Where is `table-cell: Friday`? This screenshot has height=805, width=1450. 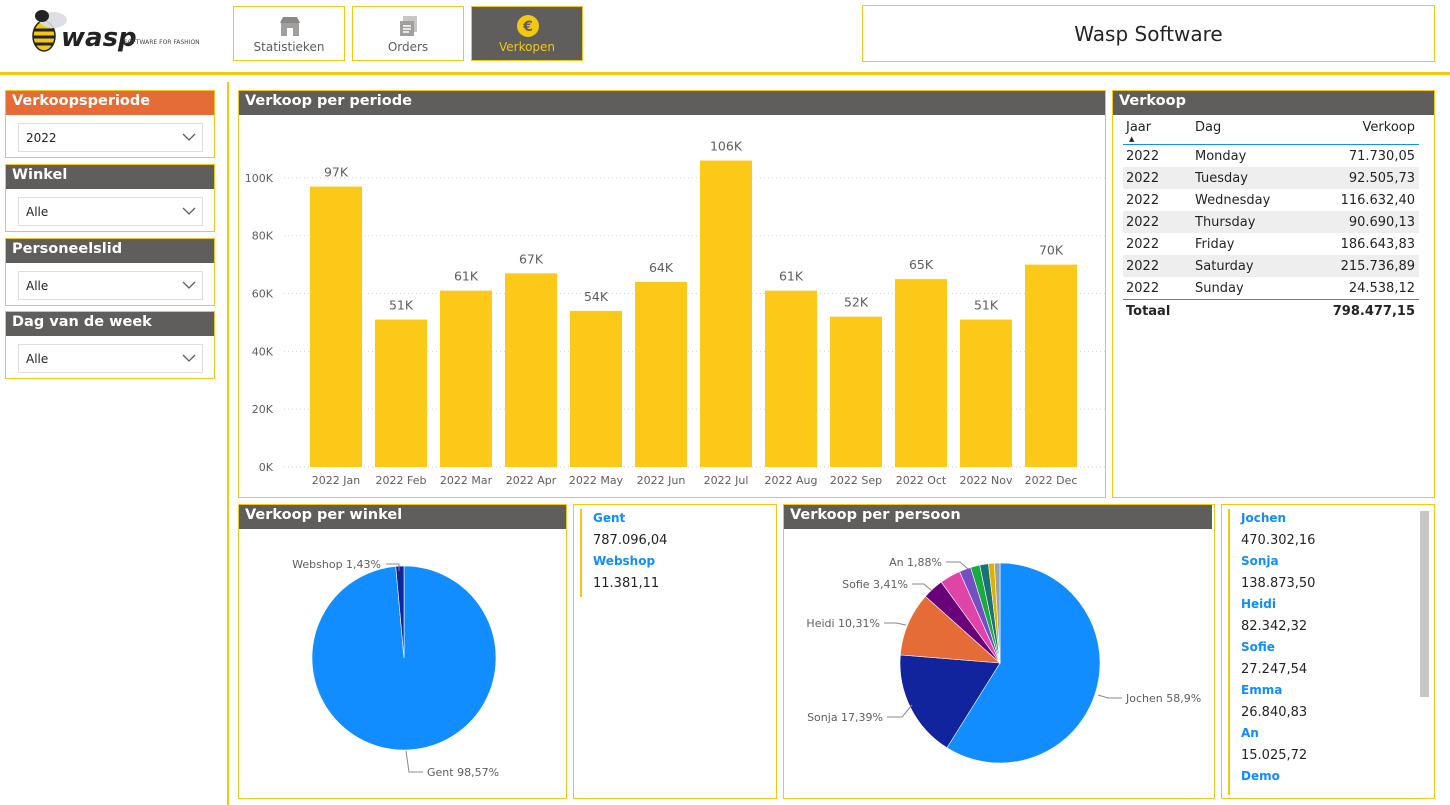
table-cell: Friday is located at coordinates (1215, 244).